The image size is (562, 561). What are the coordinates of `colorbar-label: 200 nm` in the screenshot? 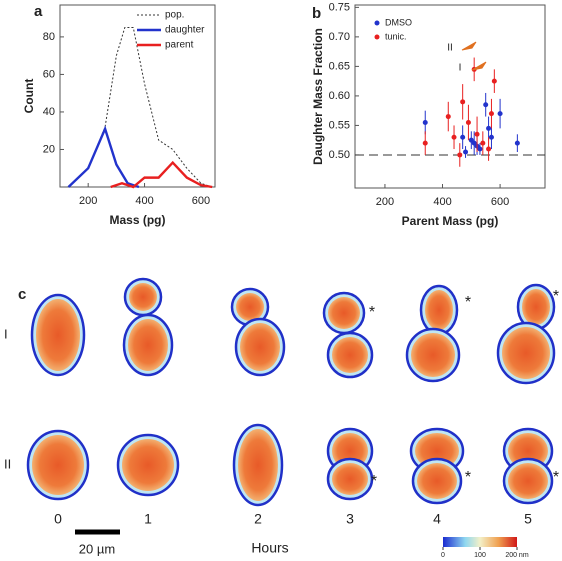 It's located at (517, 555).